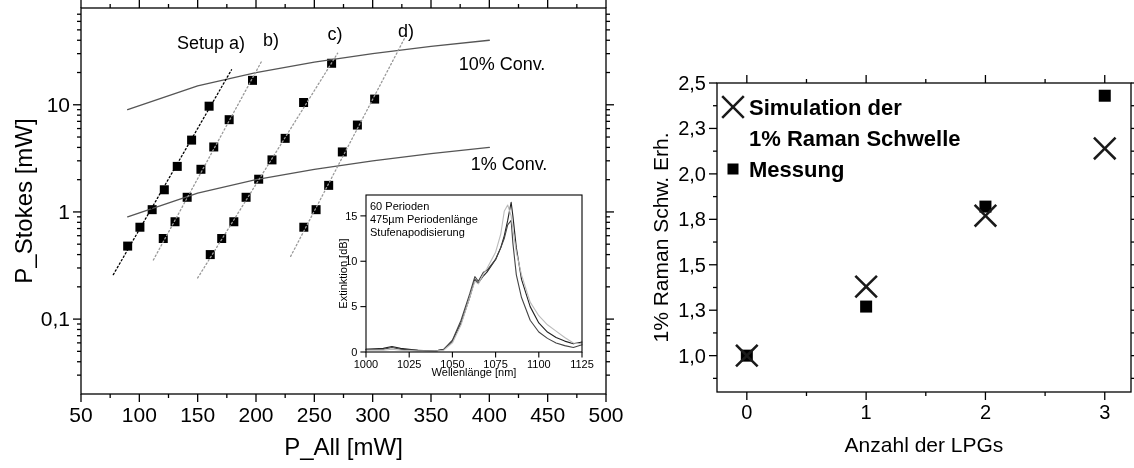  What do you see at coordinates (692, 310) in the screenshot?
I see `y-tick-label: 1,3` at bounding box center [692, 310].